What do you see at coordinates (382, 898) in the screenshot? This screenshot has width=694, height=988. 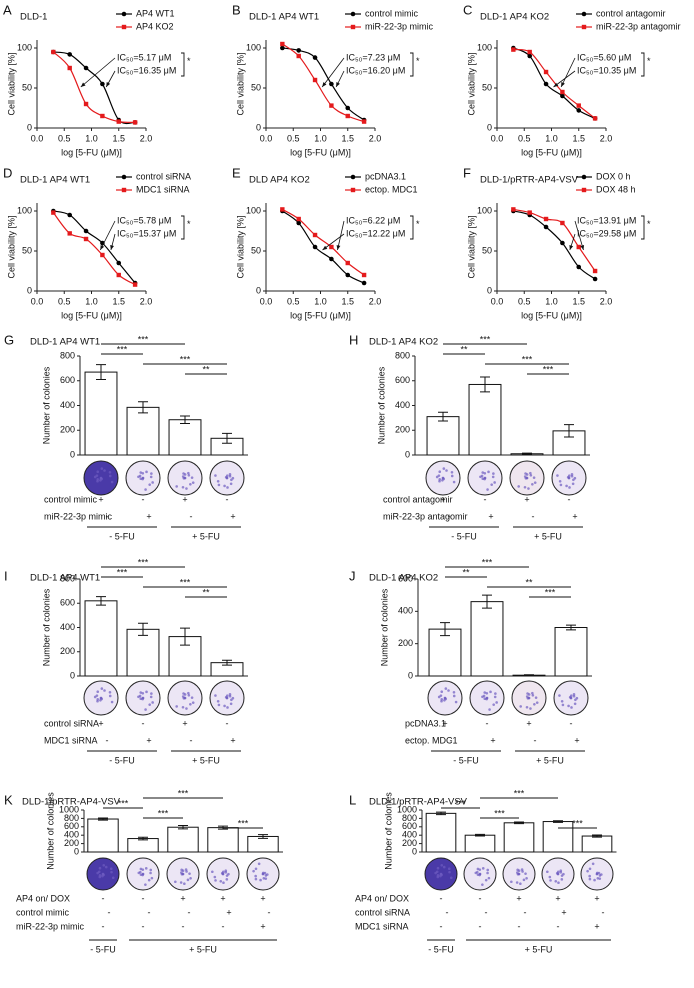 I see `treatment-label: AP4 on/ DOX` at bounding box center [382, 898].